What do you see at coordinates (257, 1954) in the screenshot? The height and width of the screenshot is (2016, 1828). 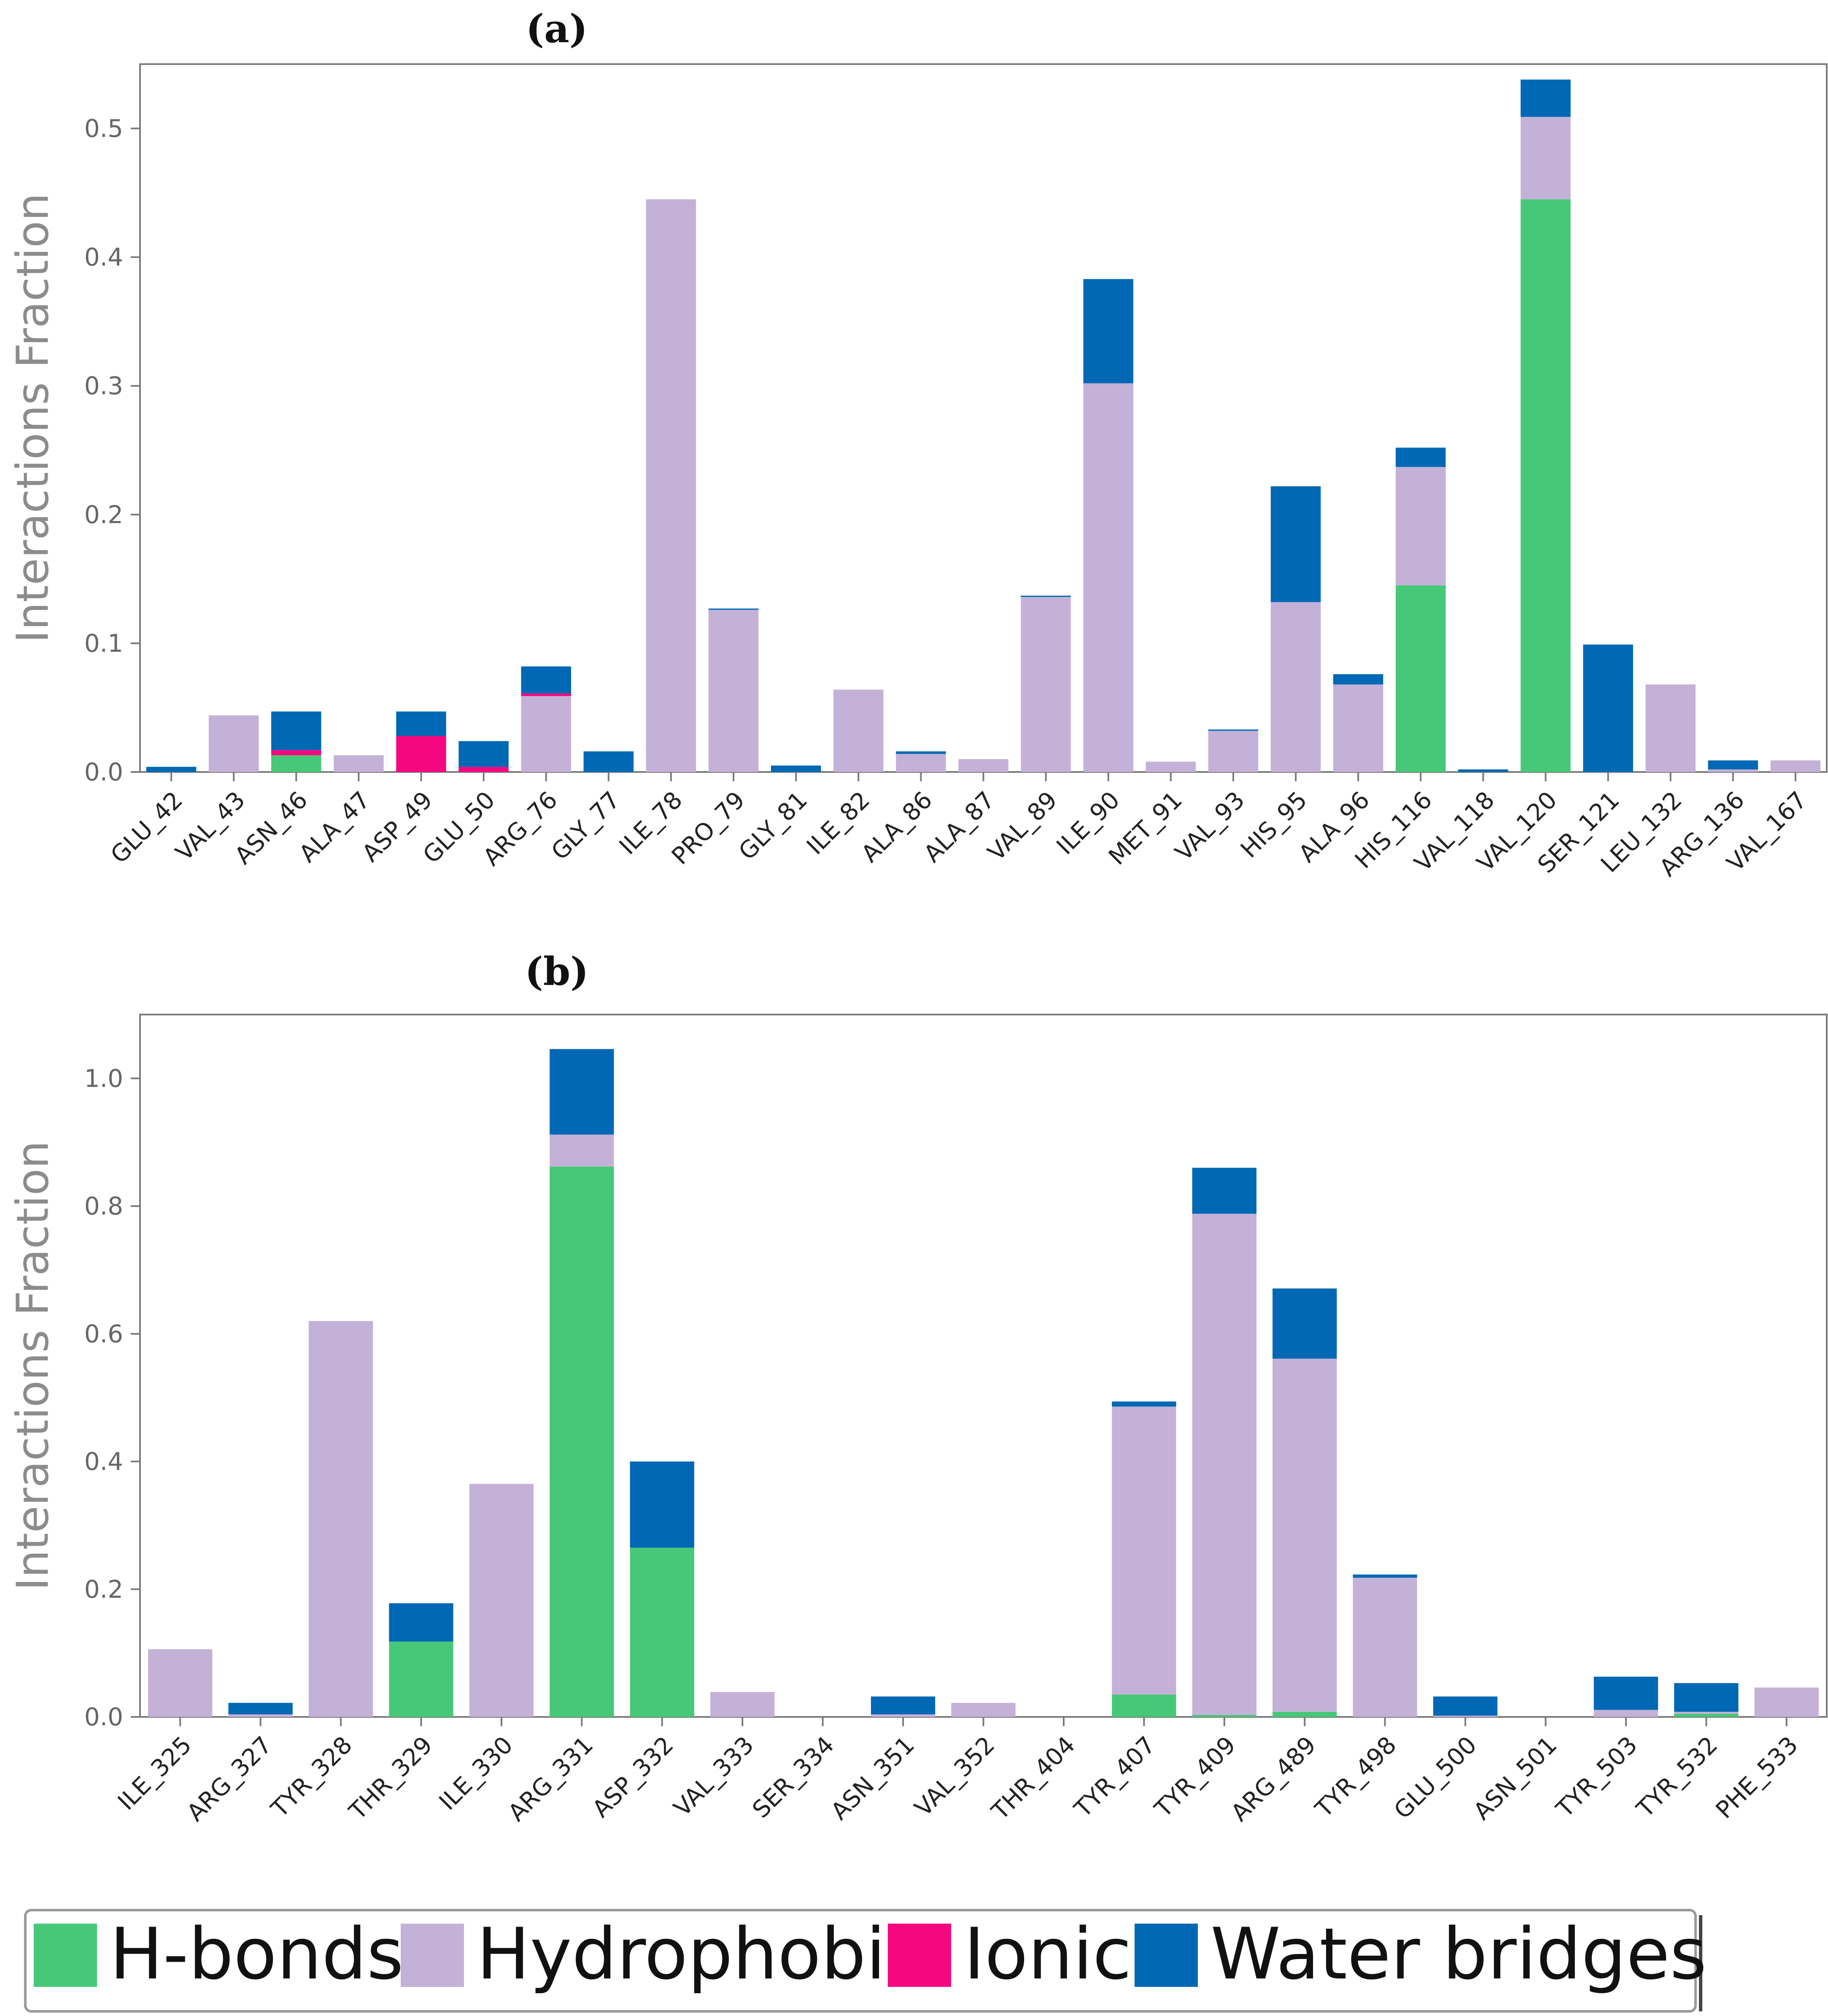 I see `legend-label-hbonds: H-bonds` at bounding box center [257, 1954].